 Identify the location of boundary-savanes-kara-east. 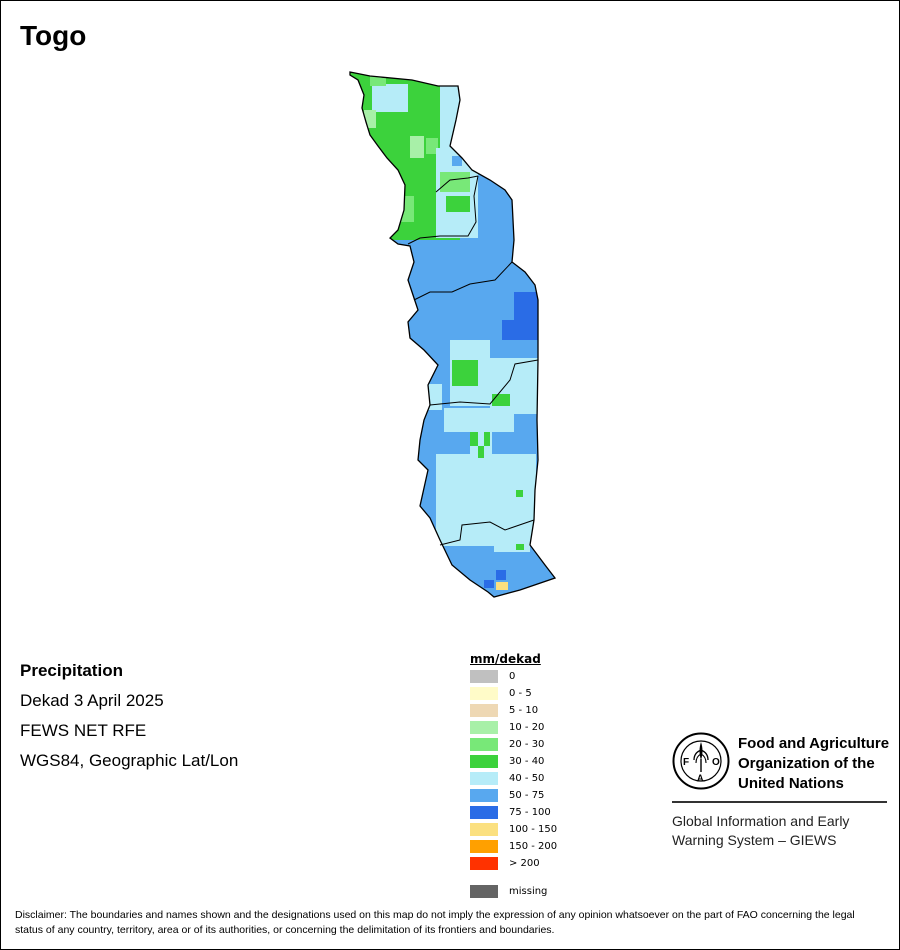
(457, 184).